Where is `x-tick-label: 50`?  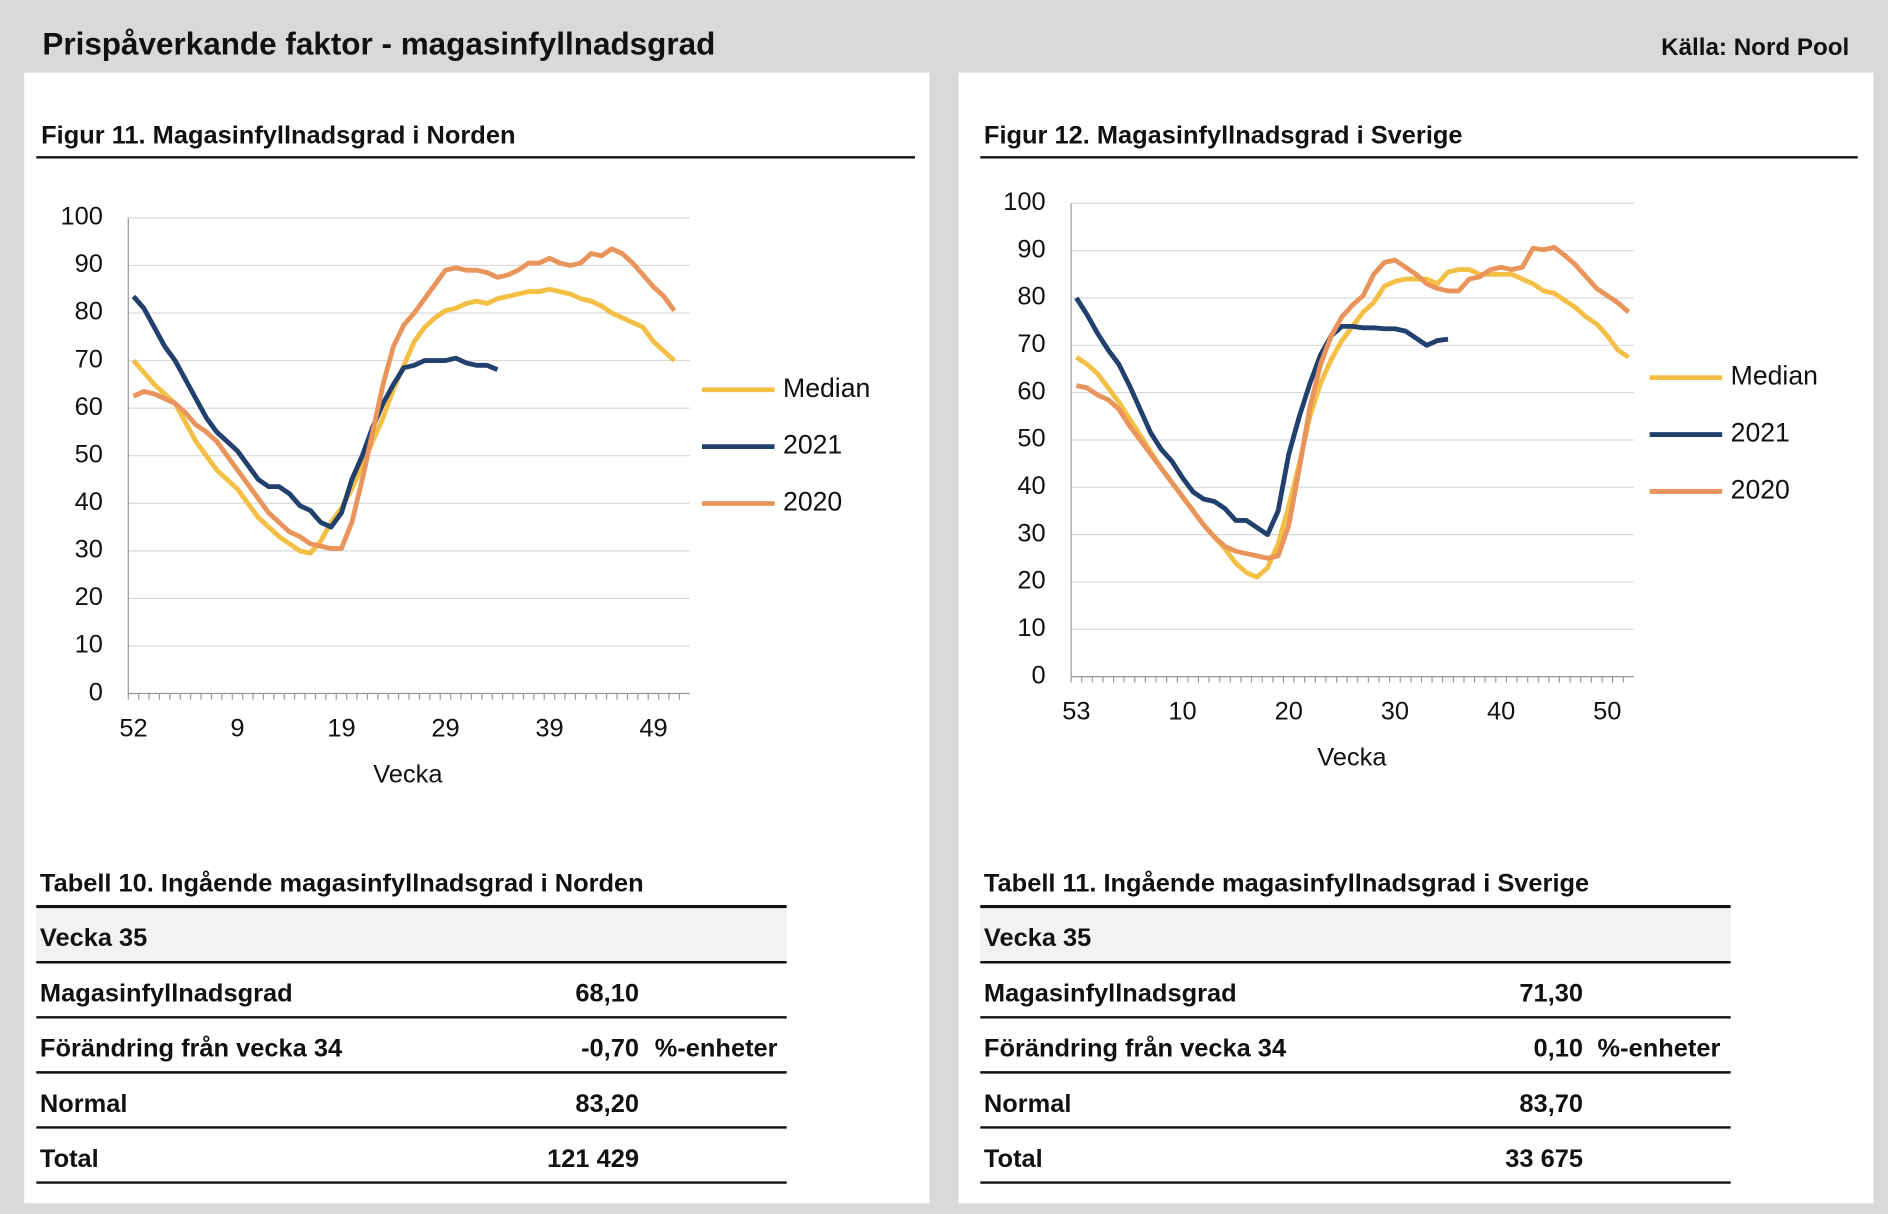
x-tick-label: 50 is located at coordinates (1607, 712).